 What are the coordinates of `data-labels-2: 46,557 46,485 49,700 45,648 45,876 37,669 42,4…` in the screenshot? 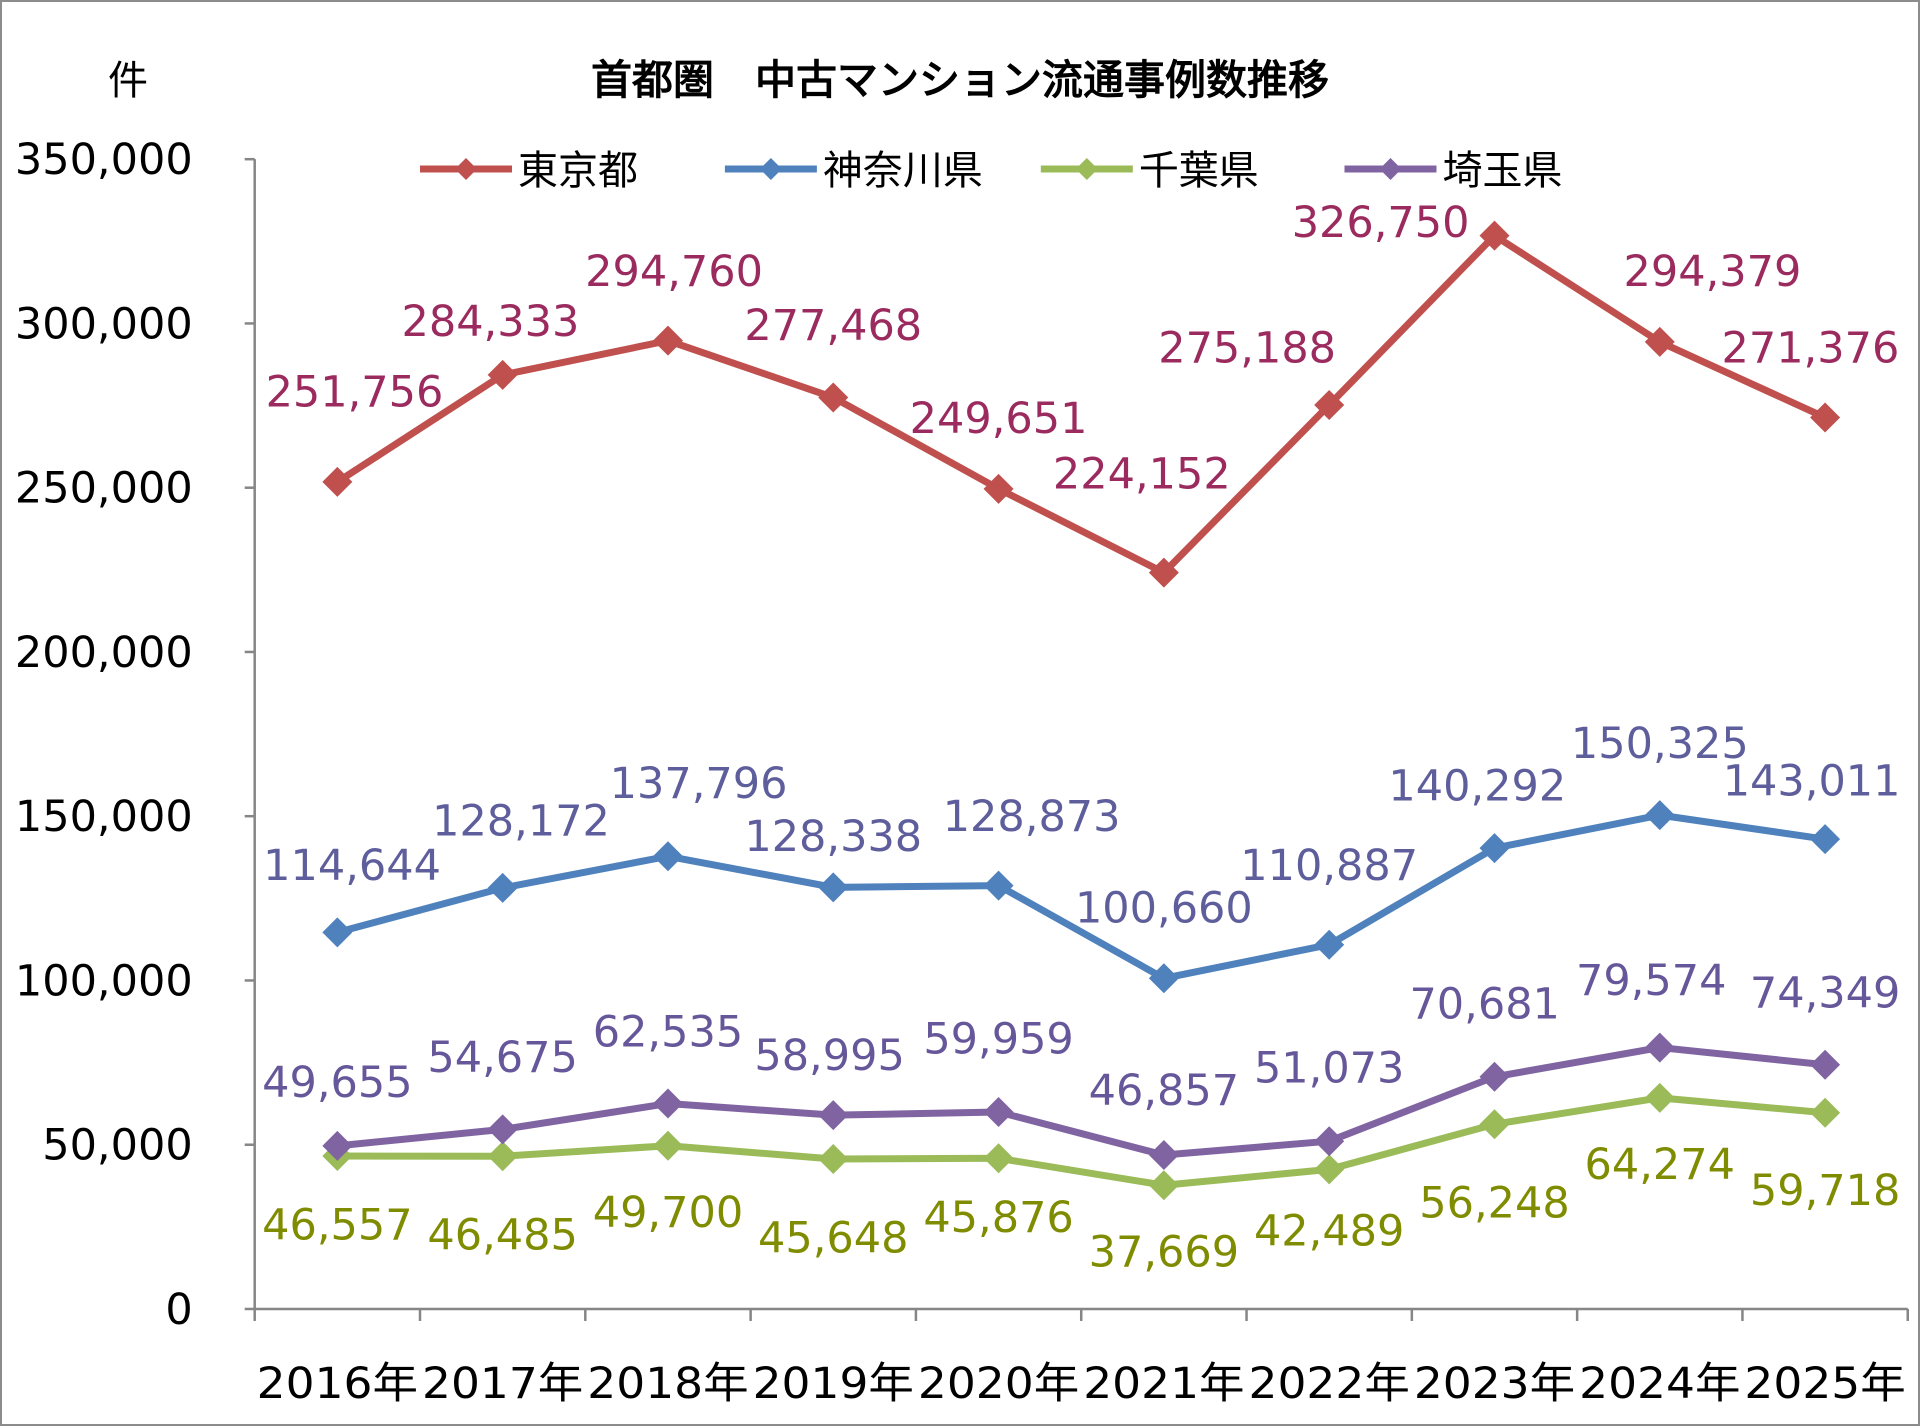 It's located at (1081, 1208).